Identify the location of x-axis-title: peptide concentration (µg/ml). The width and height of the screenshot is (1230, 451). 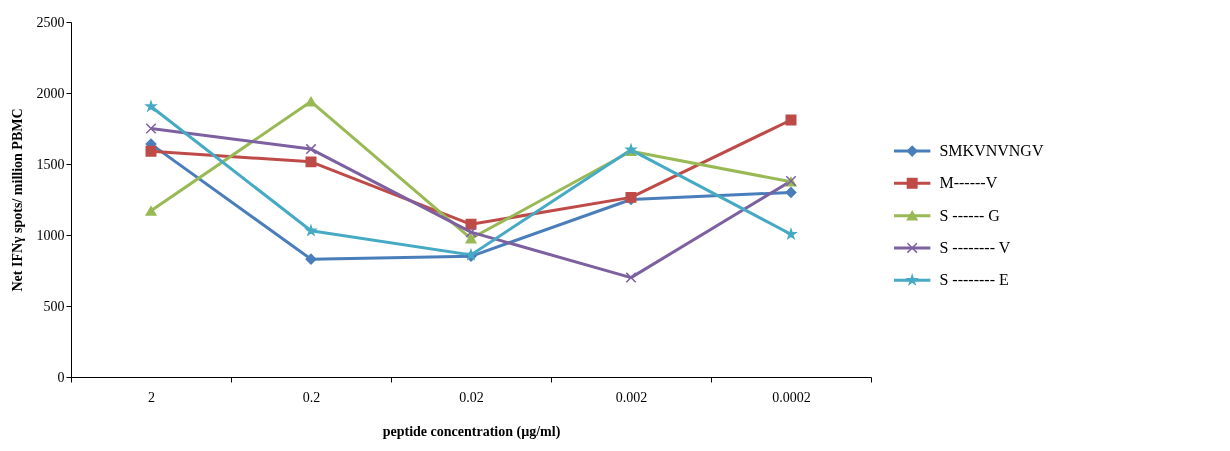
(471, 431).